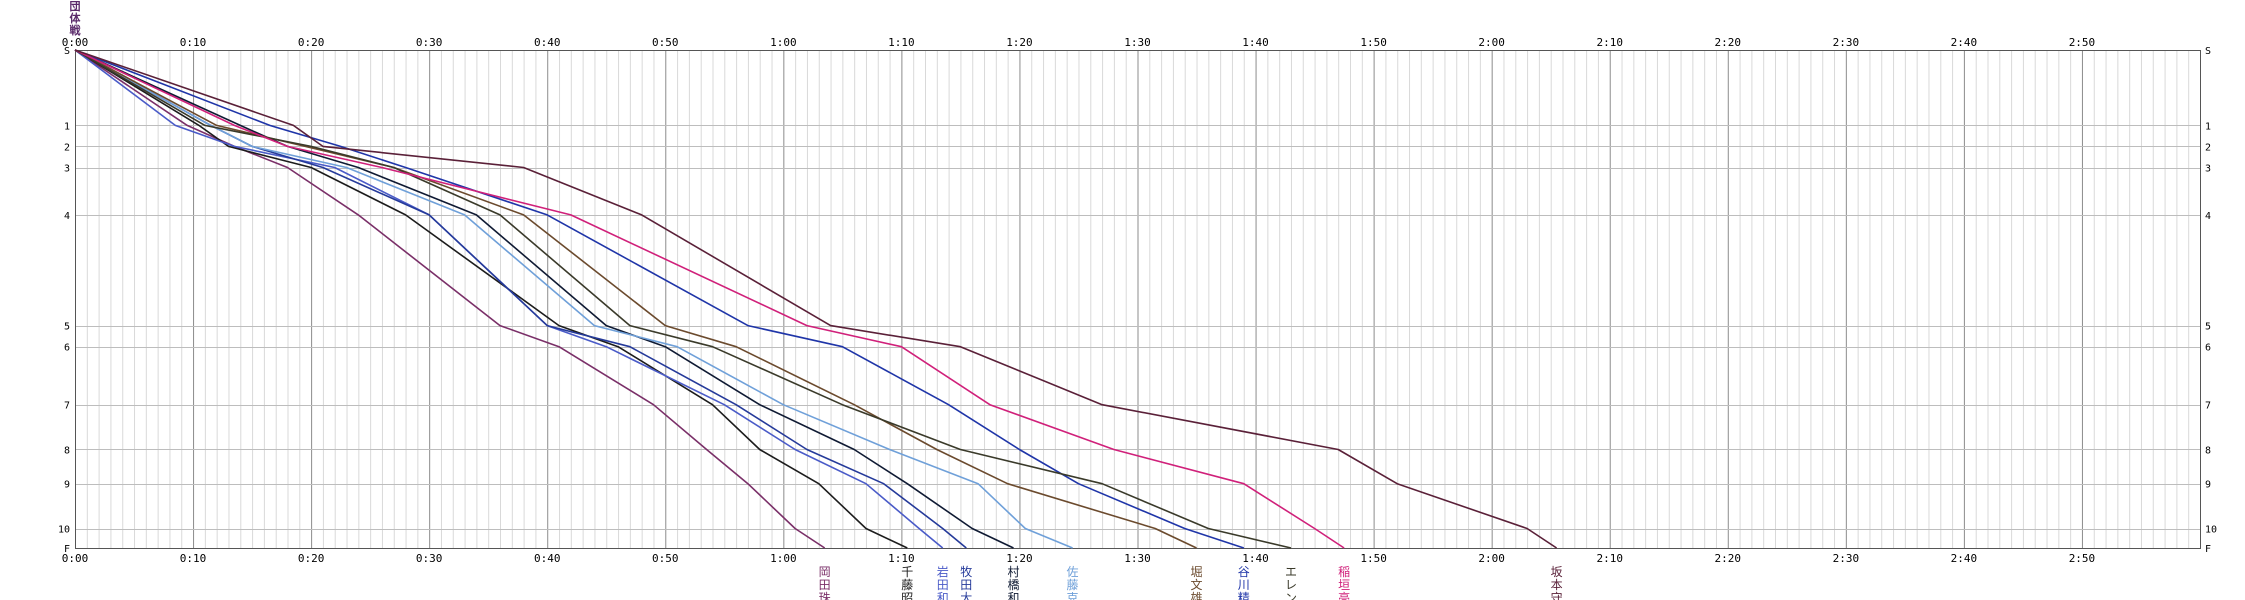  I want to click on x-tick-label-bottom: 2:30, so click(1846, 558).